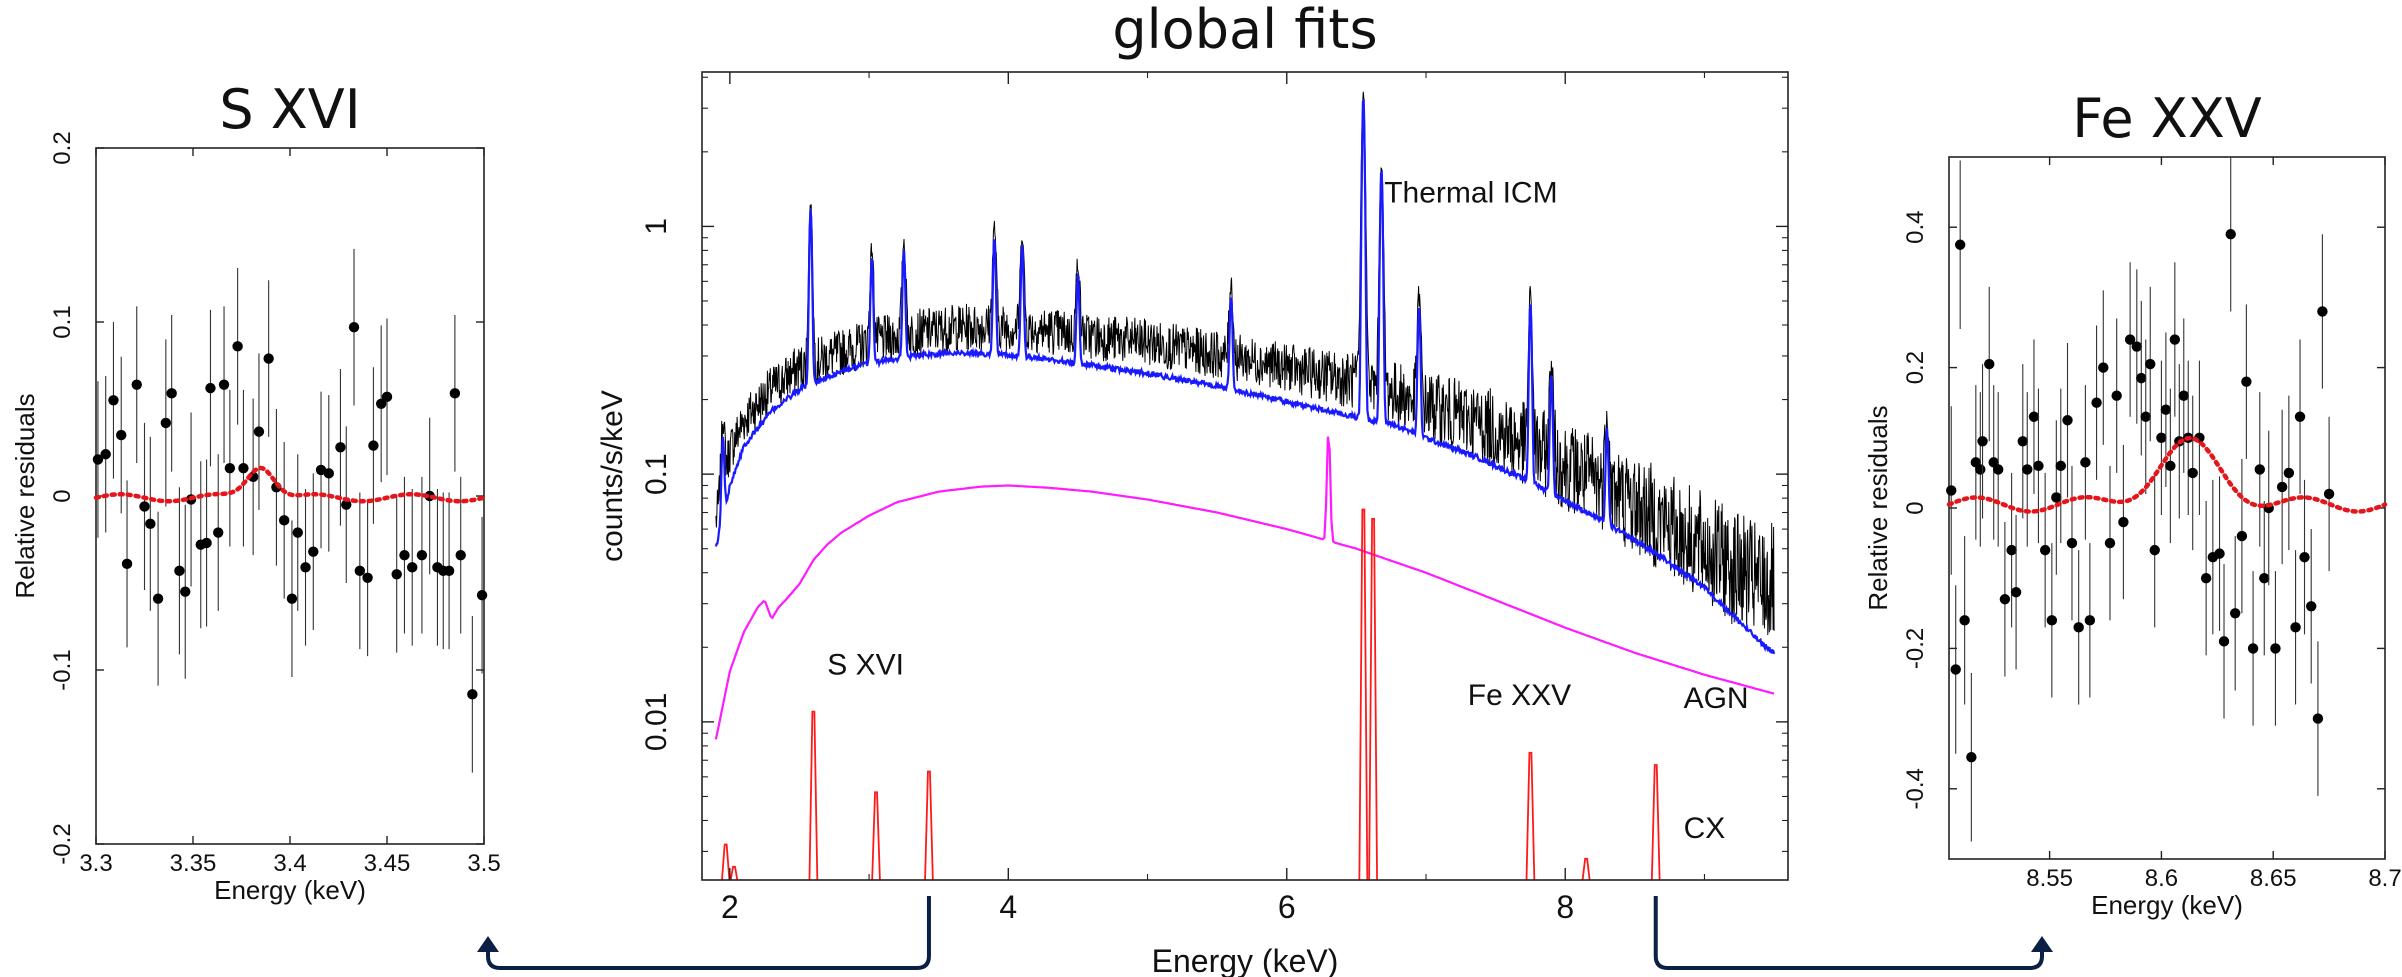 The width and height of the screenshot is (2402, 977). I want to click on fexxv-x-tick-label: 8.7, so click(2384, 878).